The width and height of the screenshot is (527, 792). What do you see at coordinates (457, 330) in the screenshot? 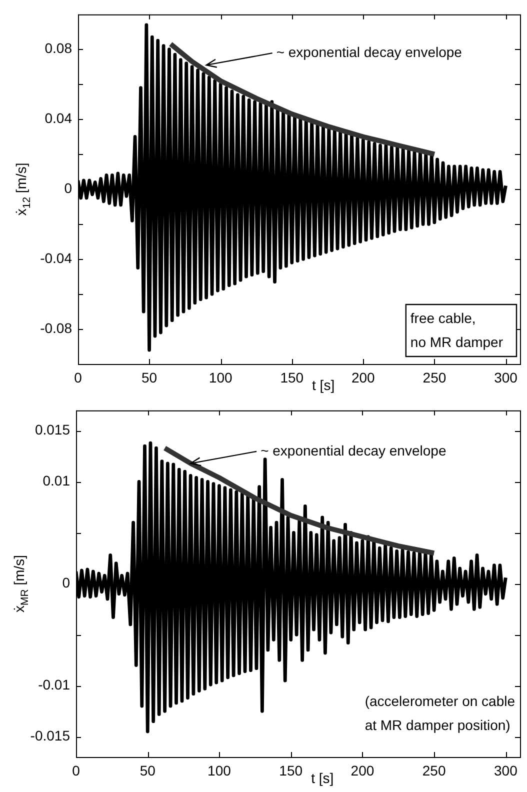
I see `annotation: free cable, no MR damper` at bounding box center [457, 330].